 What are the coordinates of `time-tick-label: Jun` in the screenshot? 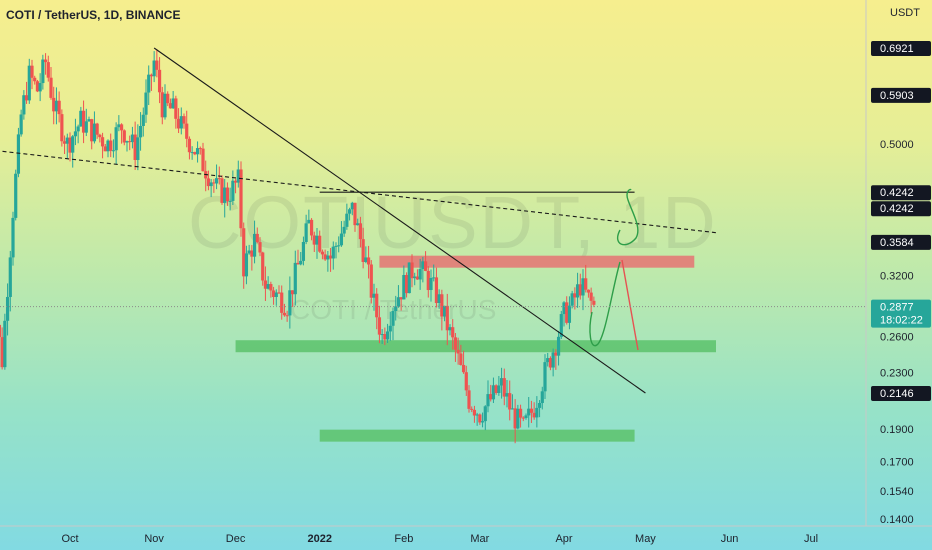 It's located at (730, 539).